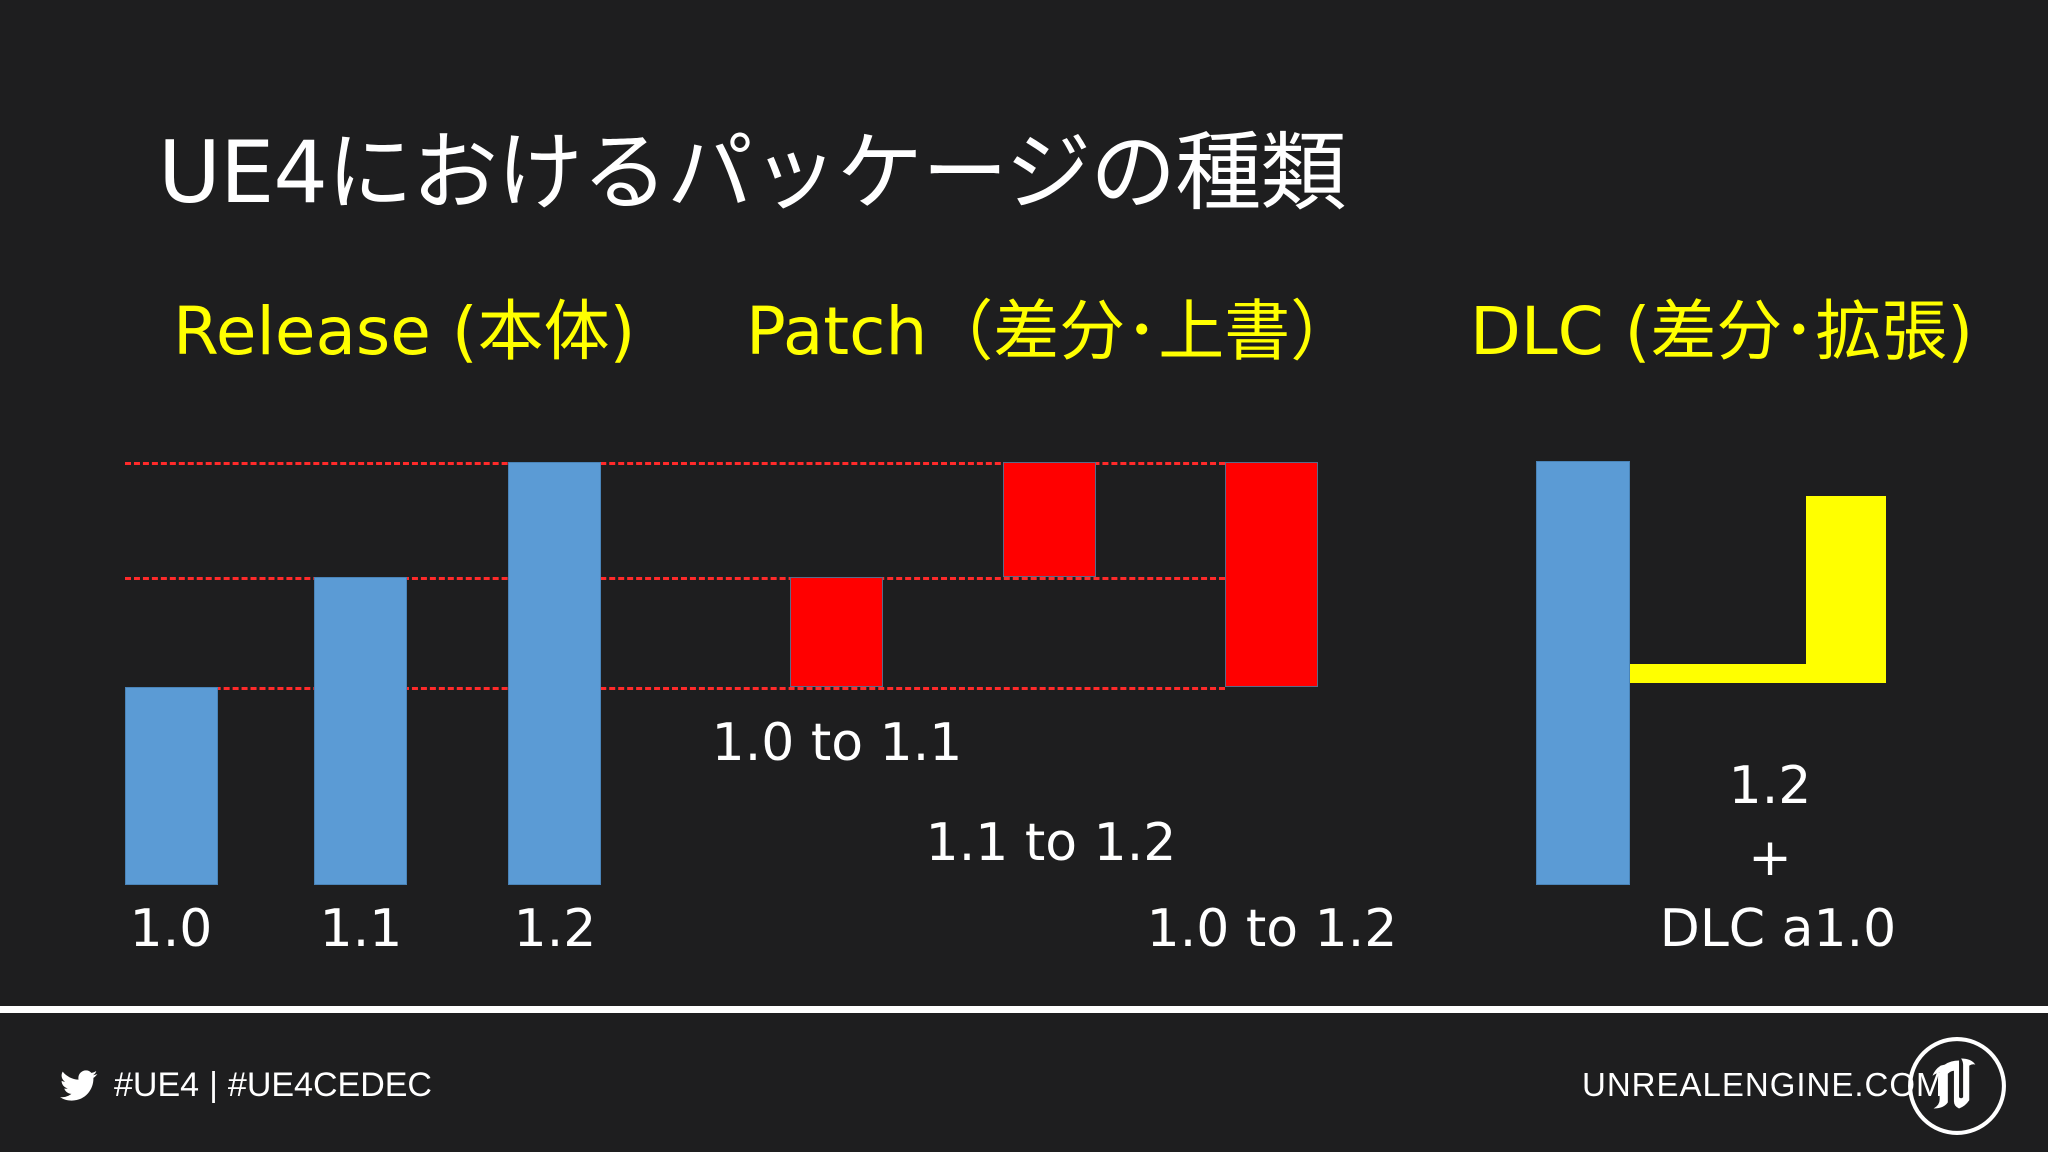 The image size is (2048, 1152). I want to click on dlc-bar, so click(1846, 589).